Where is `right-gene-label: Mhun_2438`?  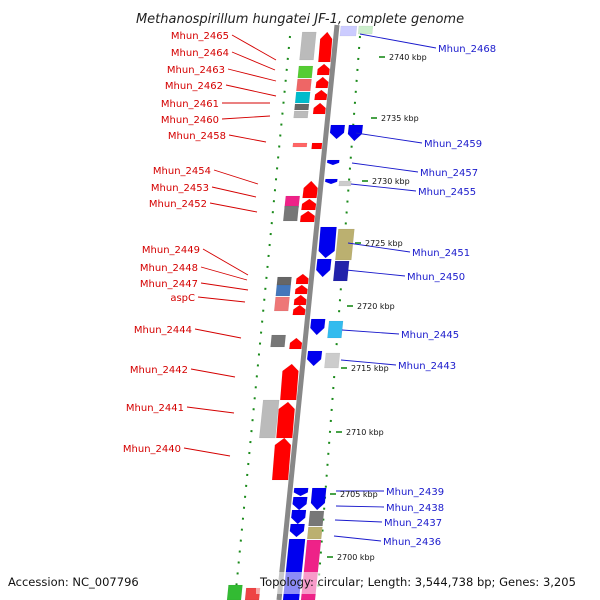
right-gene-label: Mhun_2438 is located at coordinates (415, 508).